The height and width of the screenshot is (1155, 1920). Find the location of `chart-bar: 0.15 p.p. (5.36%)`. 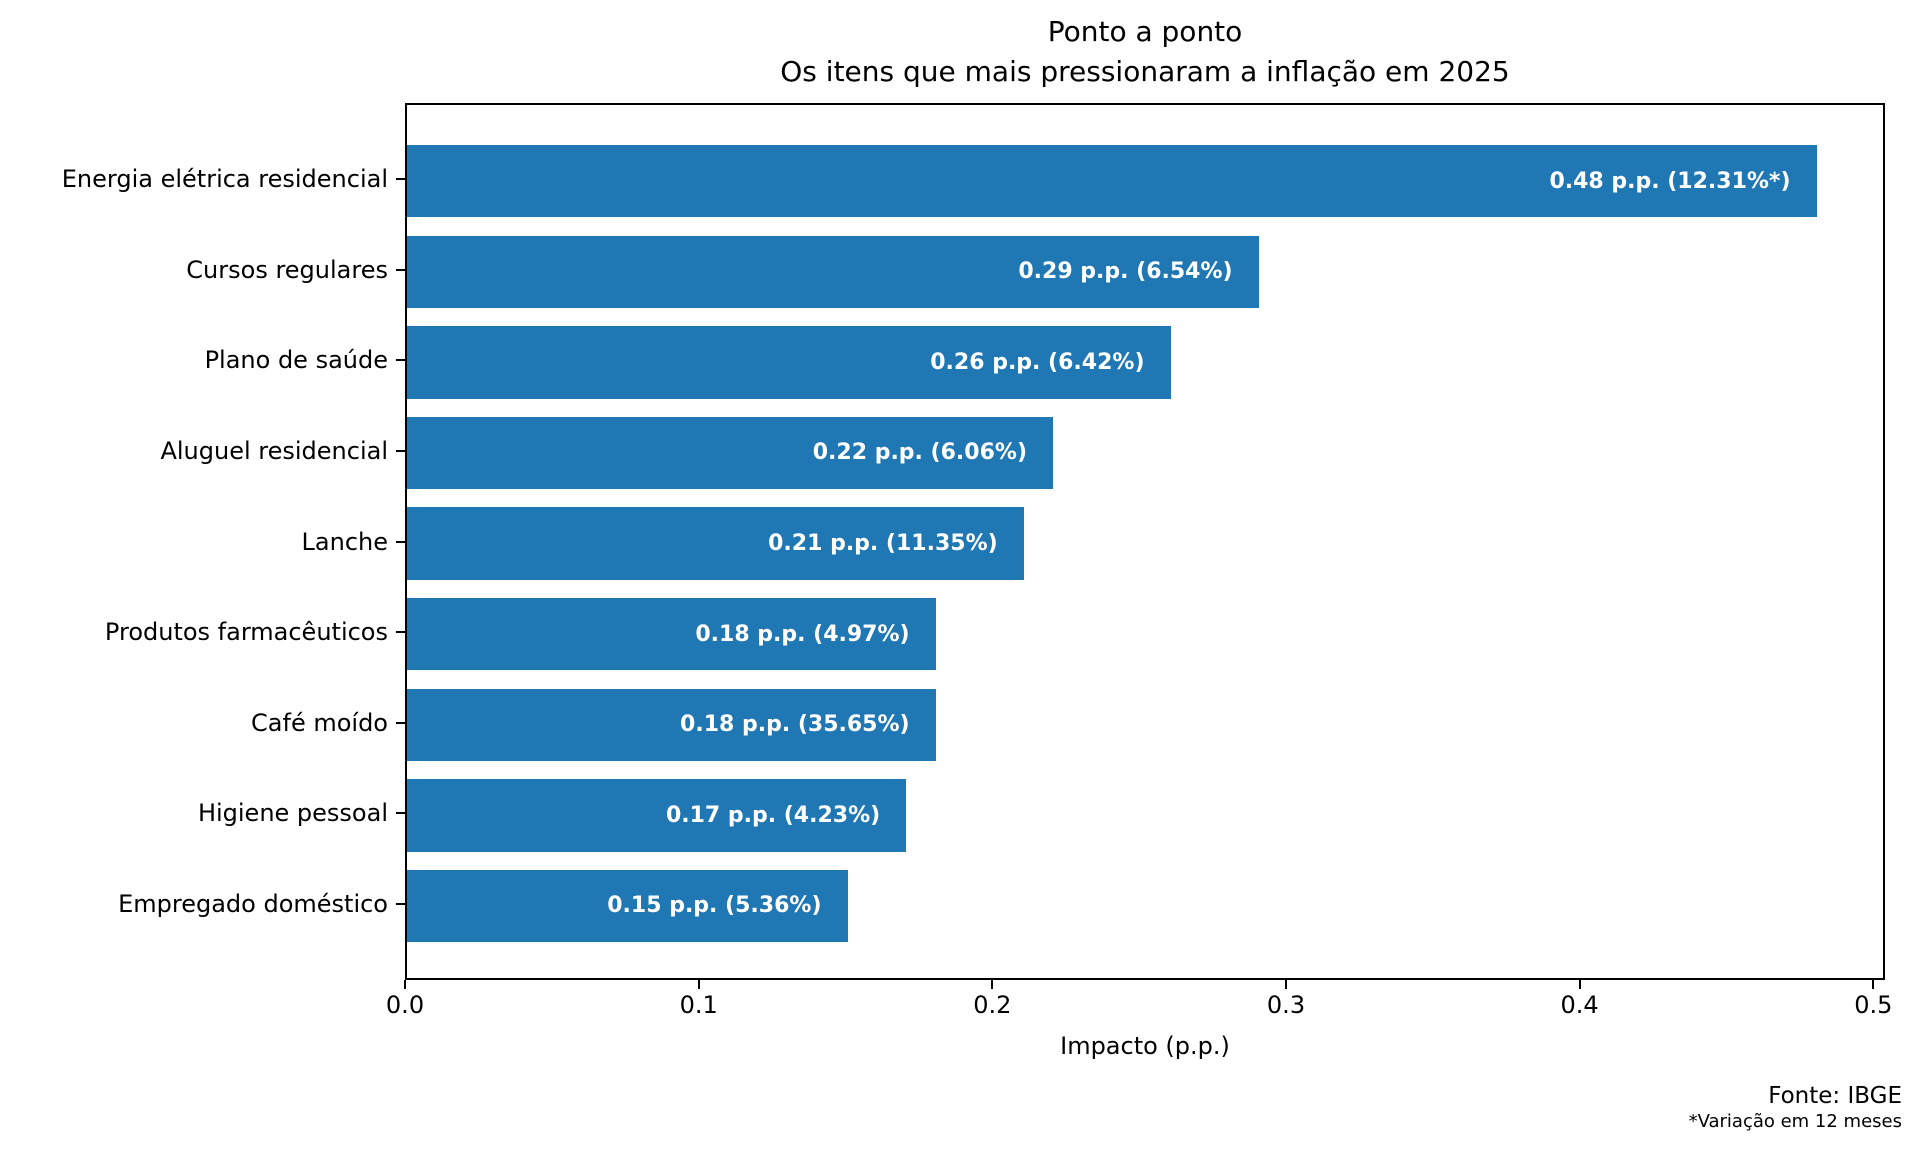

chart-bar: 0.15 p.p. (5.36%) is located at coordinates (627, 906).